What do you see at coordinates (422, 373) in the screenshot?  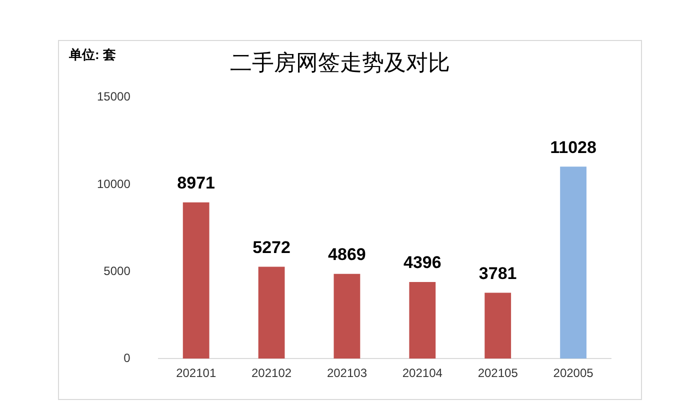 I see `x-tick-label: 202104` at bounding box center [422, 373].